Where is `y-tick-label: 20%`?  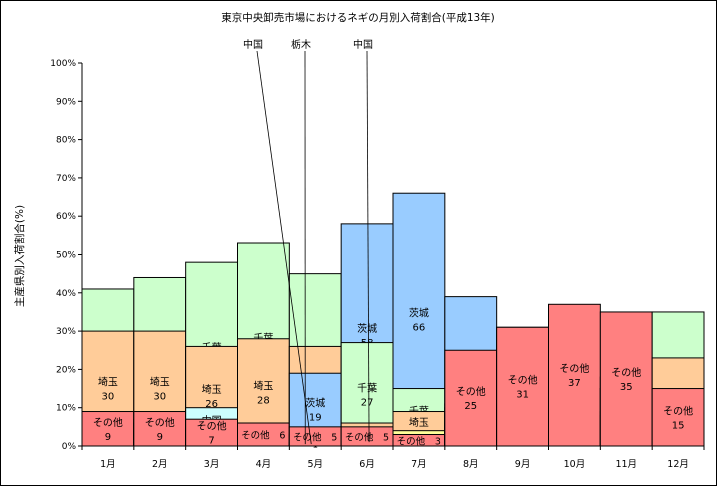
y-tick-label: 20% is located at coordinates (66, 370).